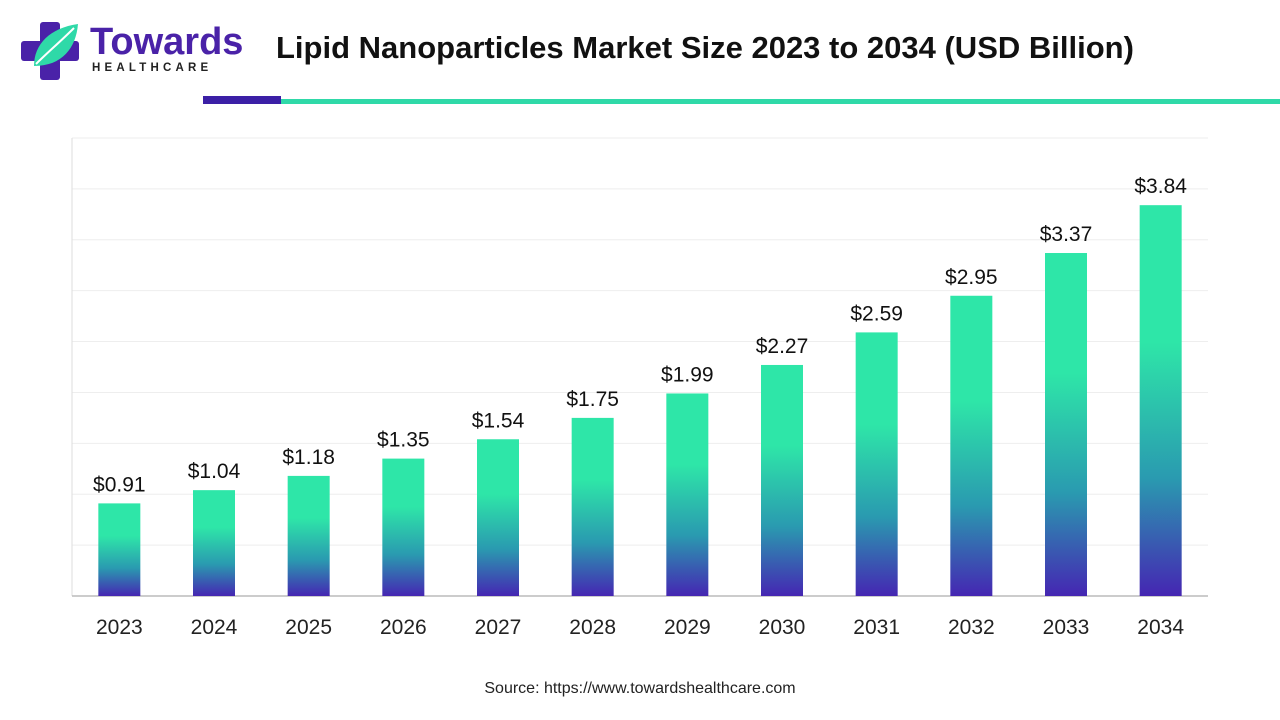 The image size is (1280, 720). Describe the element at coordinates (876, 313) in the screenshot. I see `value-label-2031: $2.59` at that location.